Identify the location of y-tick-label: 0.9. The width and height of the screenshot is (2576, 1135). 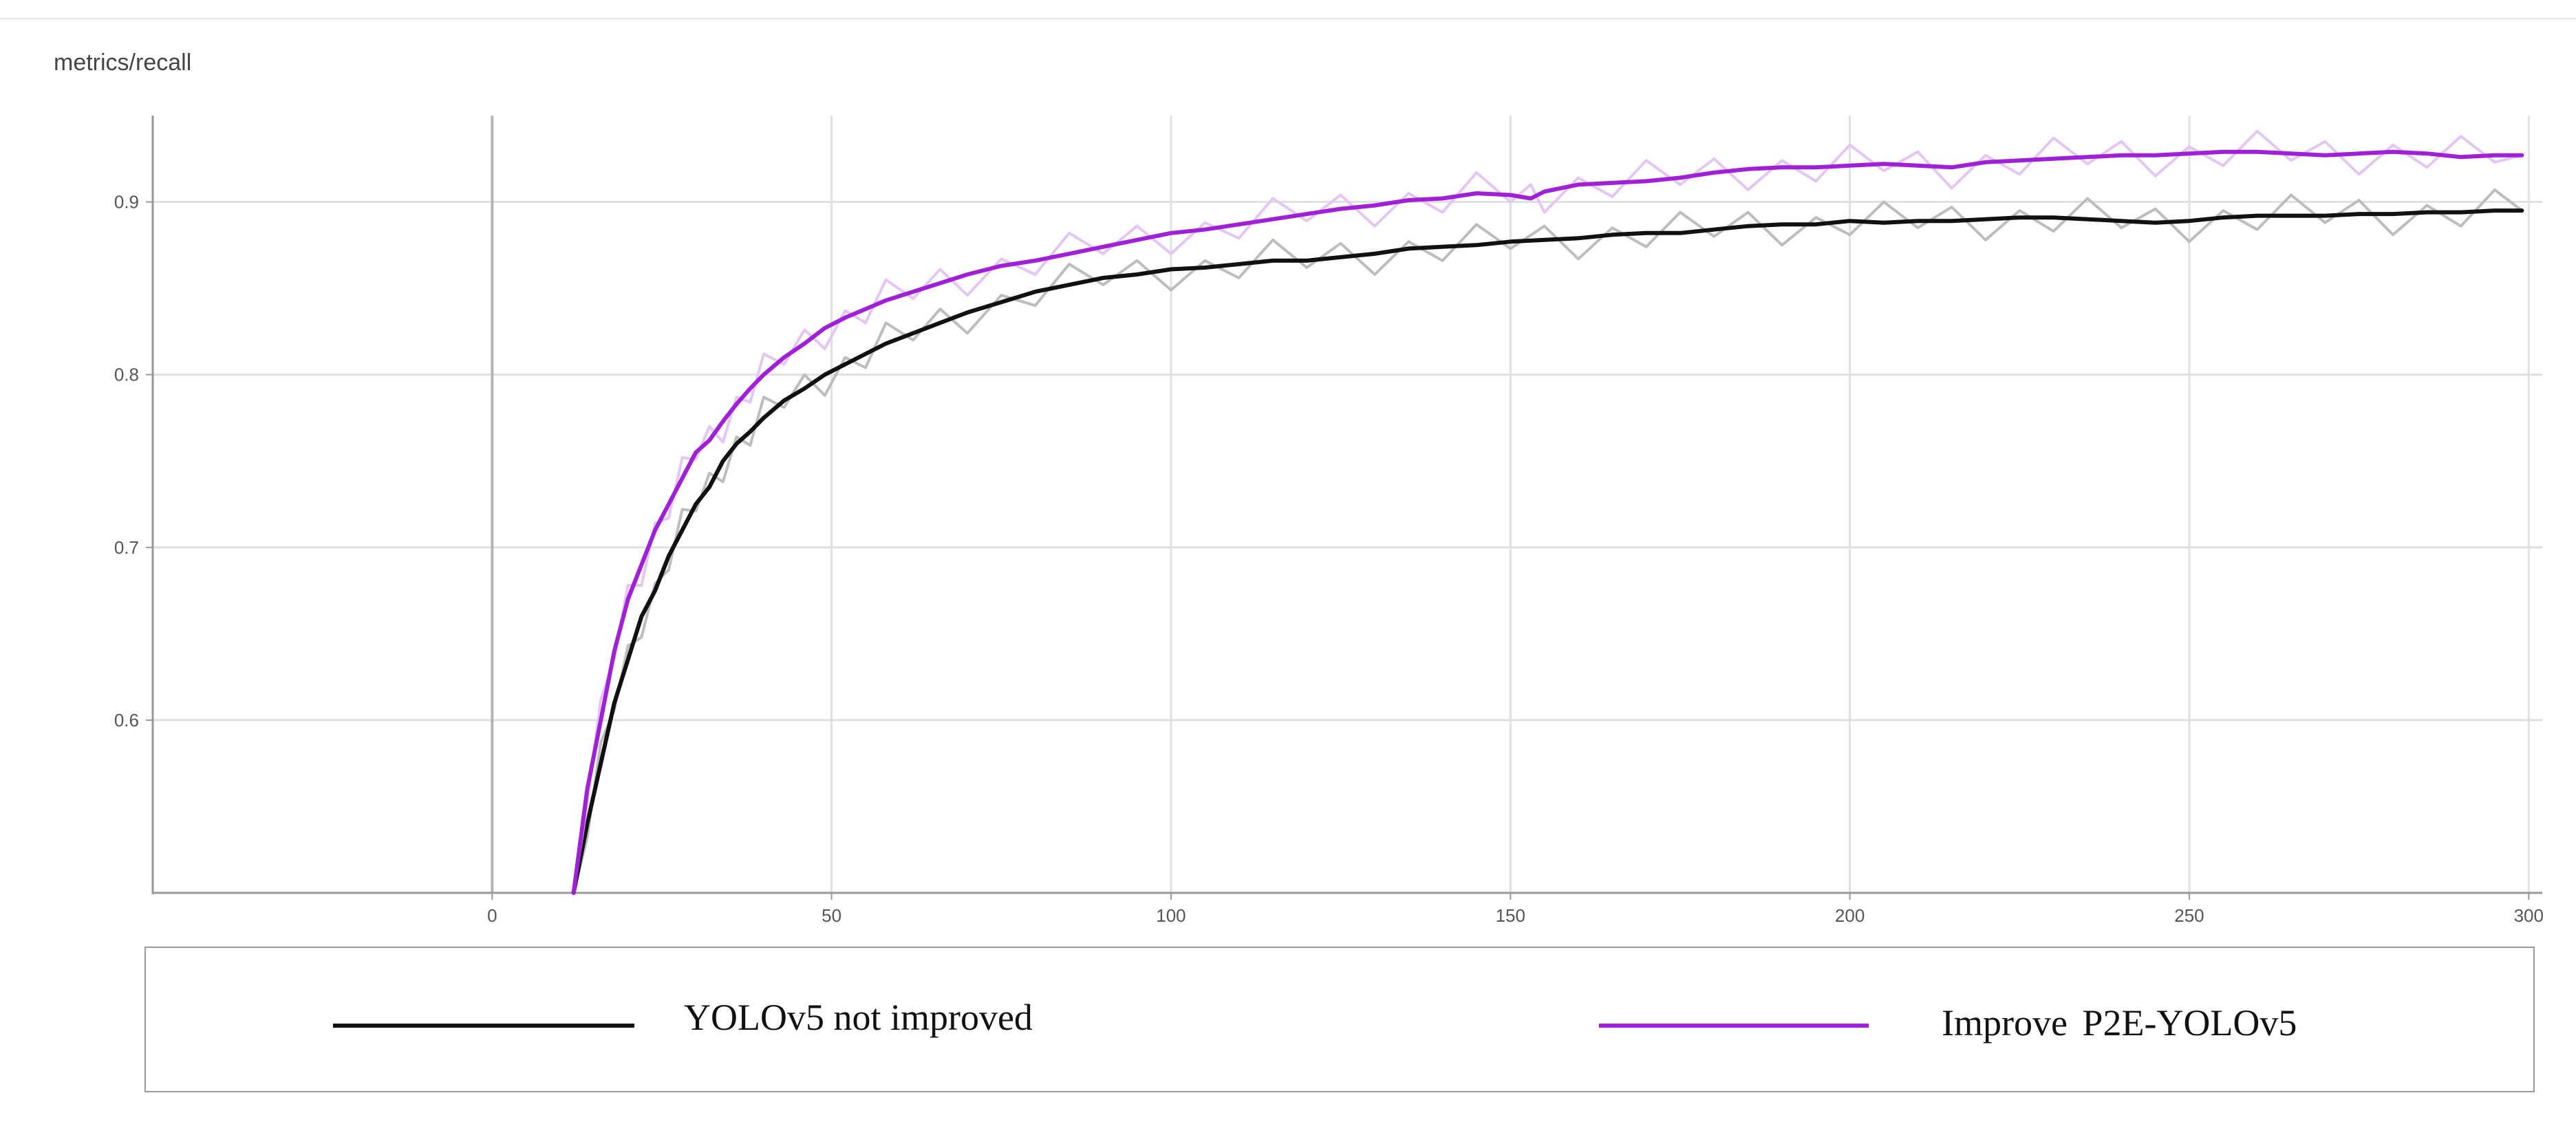
(126, 202).